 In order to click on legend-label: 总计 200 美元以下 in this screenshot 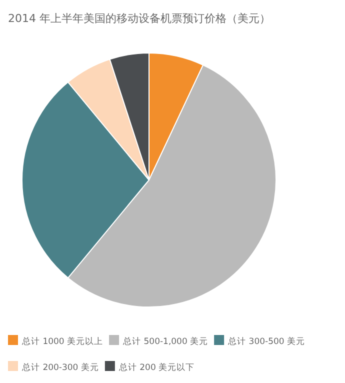, I will do `click(156, 367)`.